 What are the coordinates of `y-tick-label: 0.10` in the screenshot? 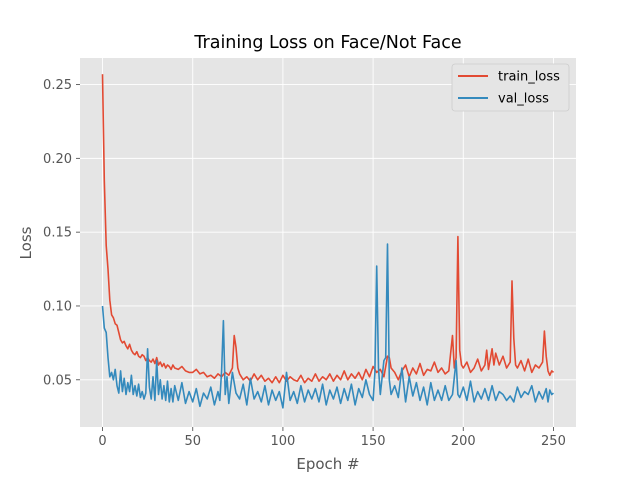 It's located at (57, 306).